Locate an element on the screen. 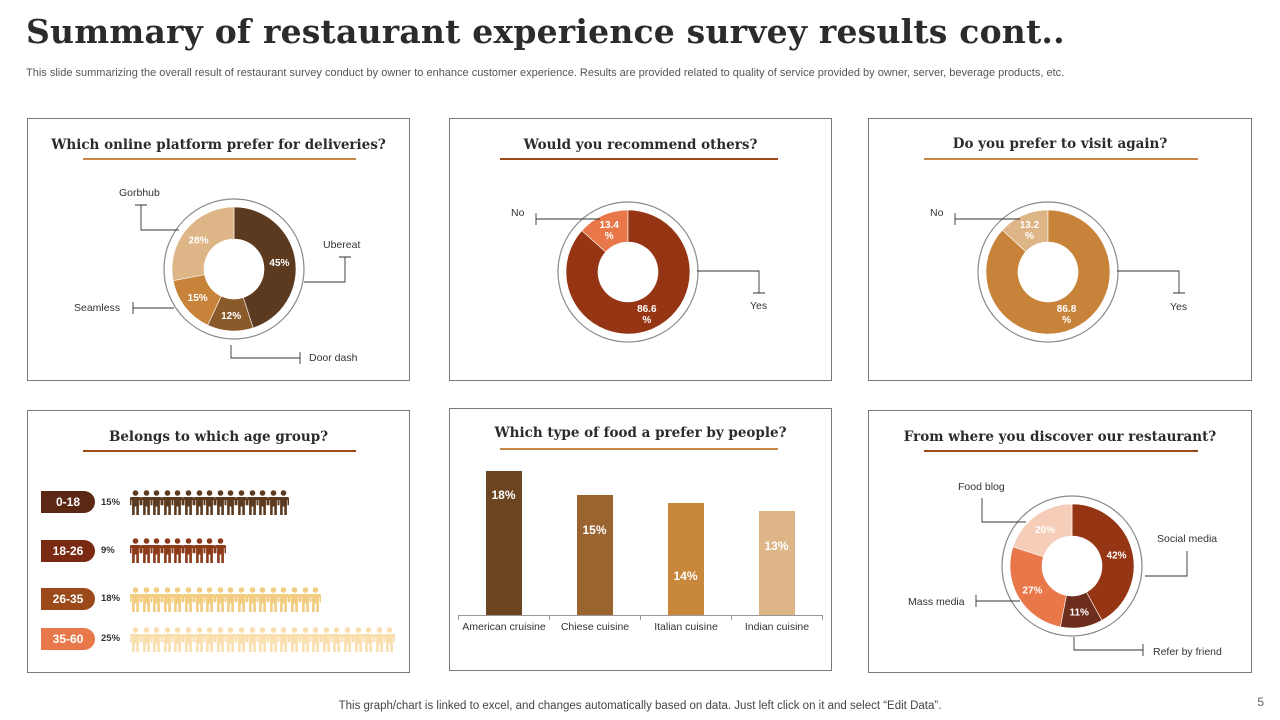  bar: 15% is located at coordinates (594, 555).